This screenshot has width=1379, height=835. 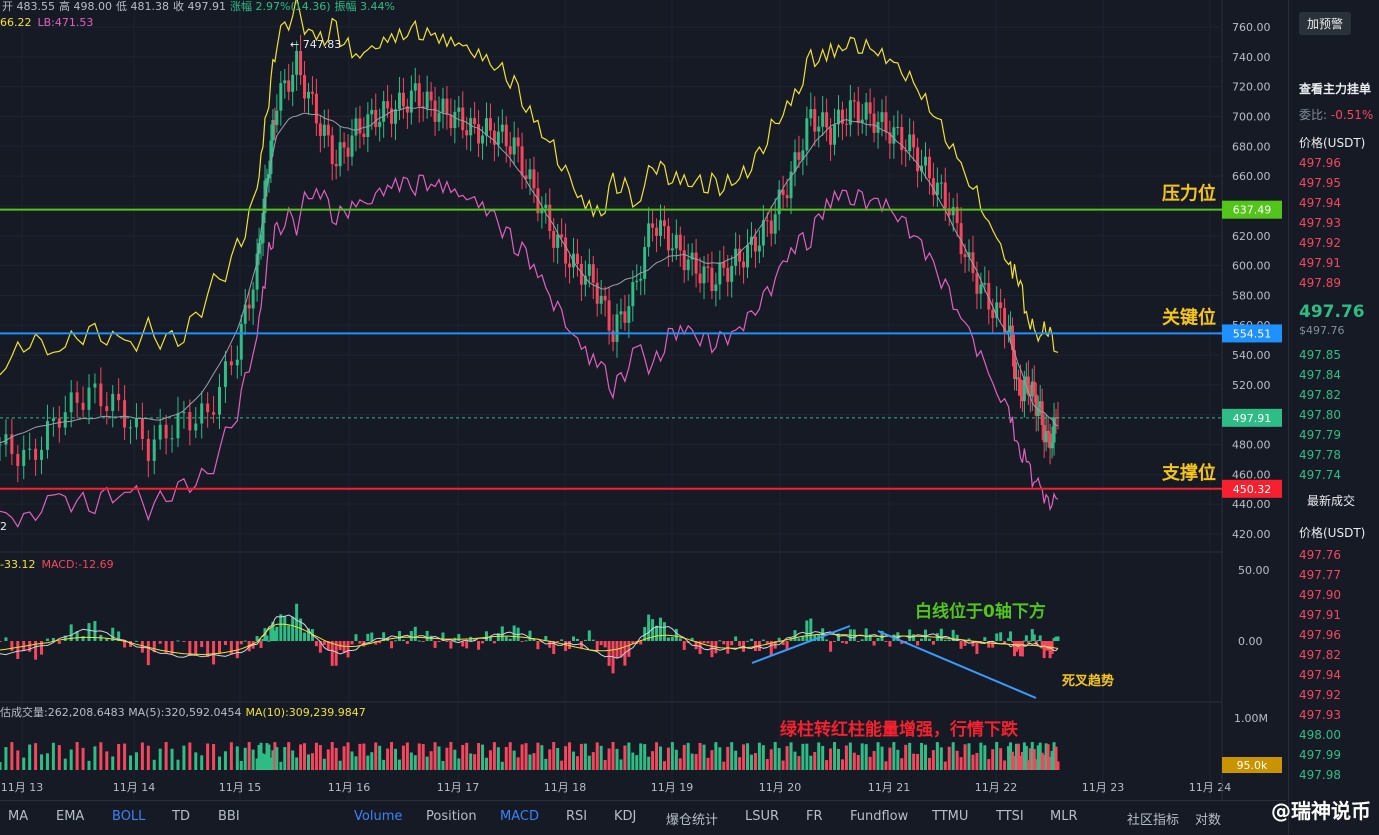 I want to click on trade-row: 497.92, so click(x=1320, y=695).